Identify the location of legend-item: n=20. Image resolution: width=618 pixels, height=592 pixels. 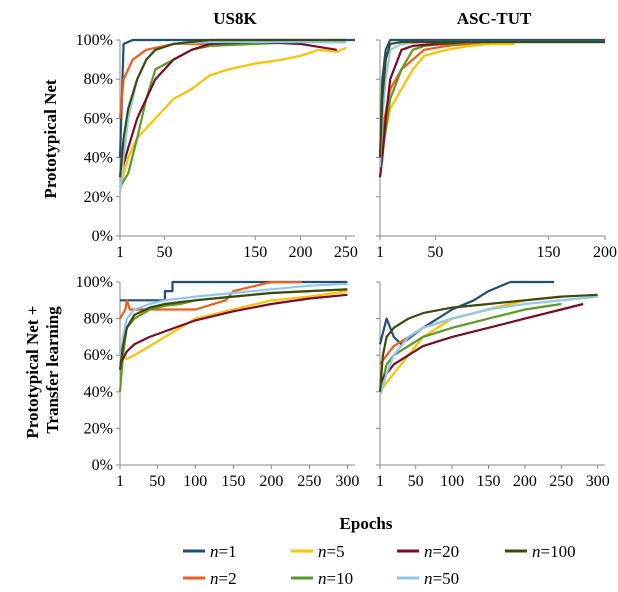
(428, 551).